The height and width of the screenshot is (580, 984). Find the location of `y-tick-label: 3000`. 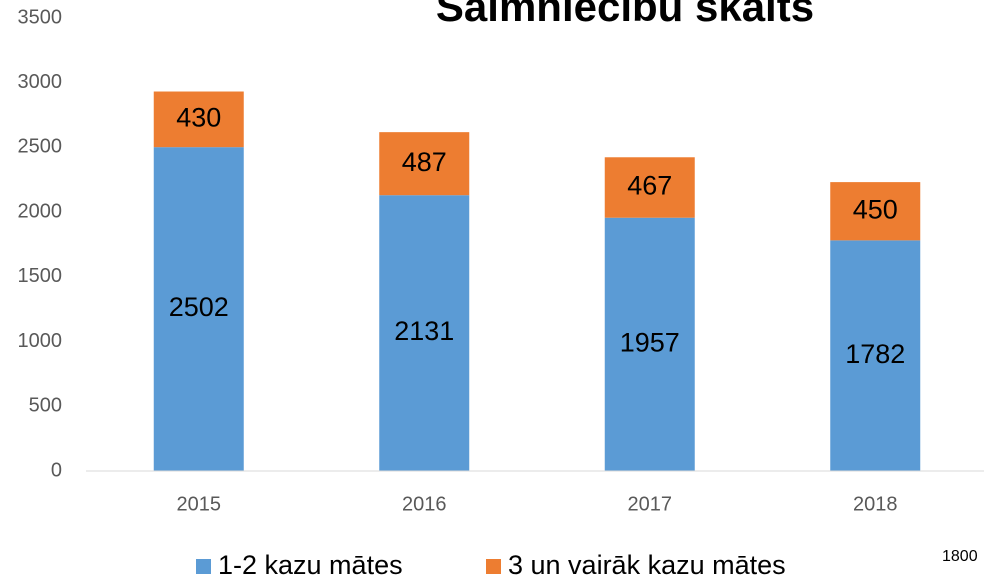

y-tick-label: 3000 is located at coordinates (40, 82).